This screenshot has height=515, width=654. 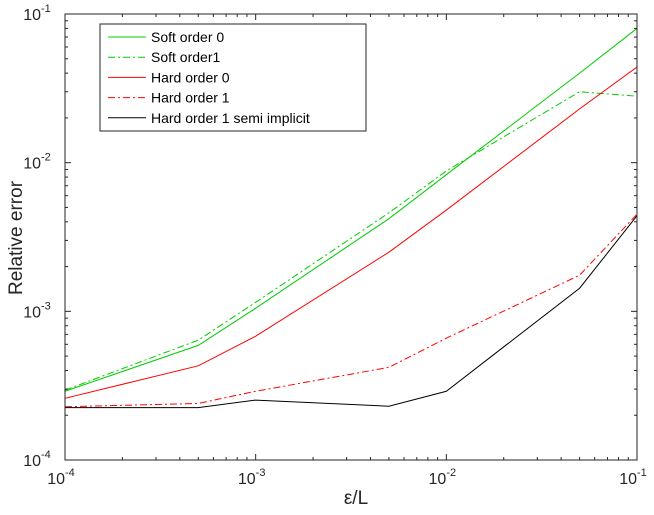 I want to click on x-tick-label: 10⁻², so click(x=443, y=477).